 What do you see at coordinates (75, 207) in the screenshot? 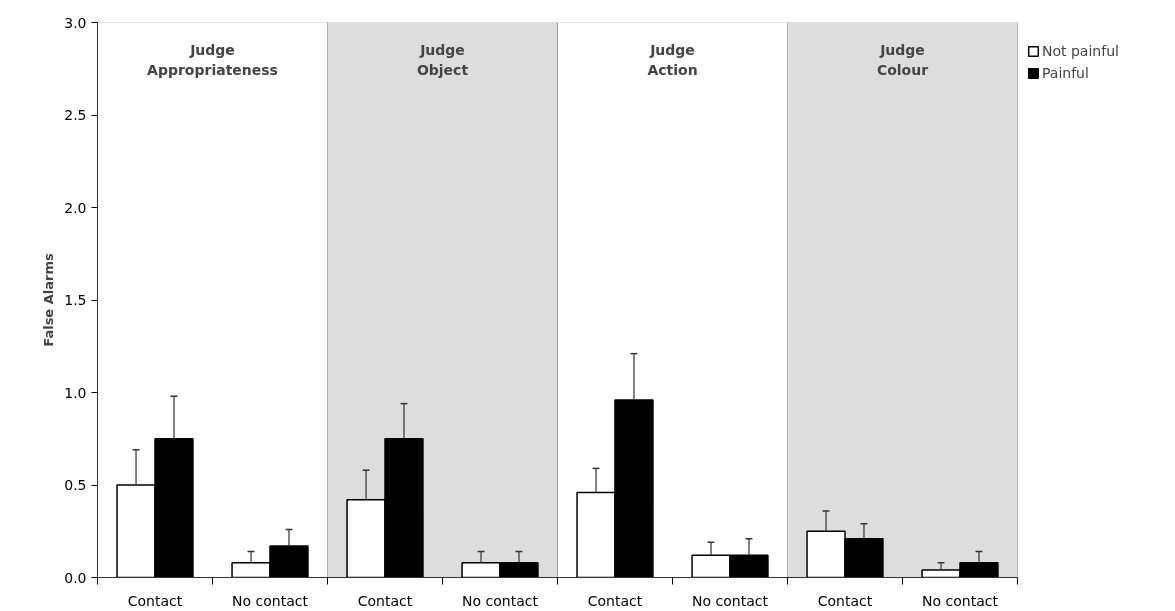
I see `y-tick-label: 2.0` at bounding box center [75, 207].